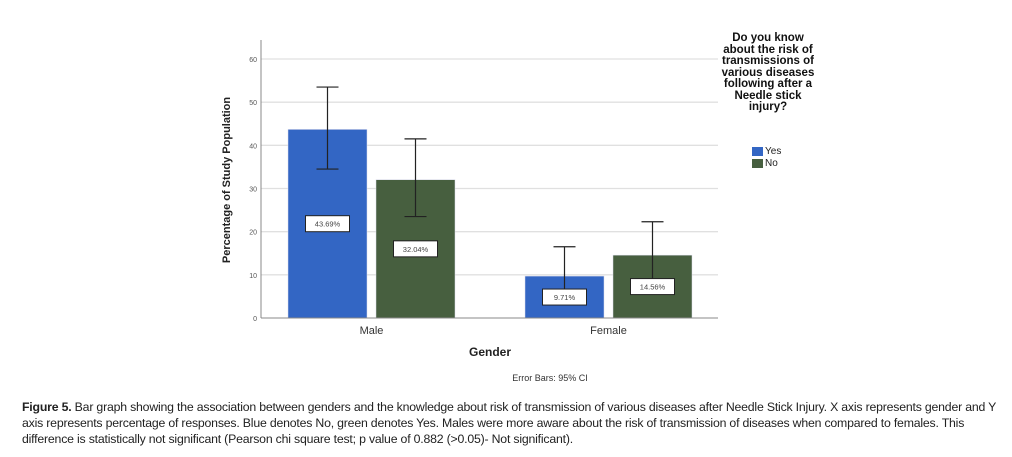 This screenshot has height=457, width=1012. What do you see at coordinates (550, 378) in the screenshot?
I see `error-bars-note: Error Bars: 95% CI` at bounding box center [550, 378].